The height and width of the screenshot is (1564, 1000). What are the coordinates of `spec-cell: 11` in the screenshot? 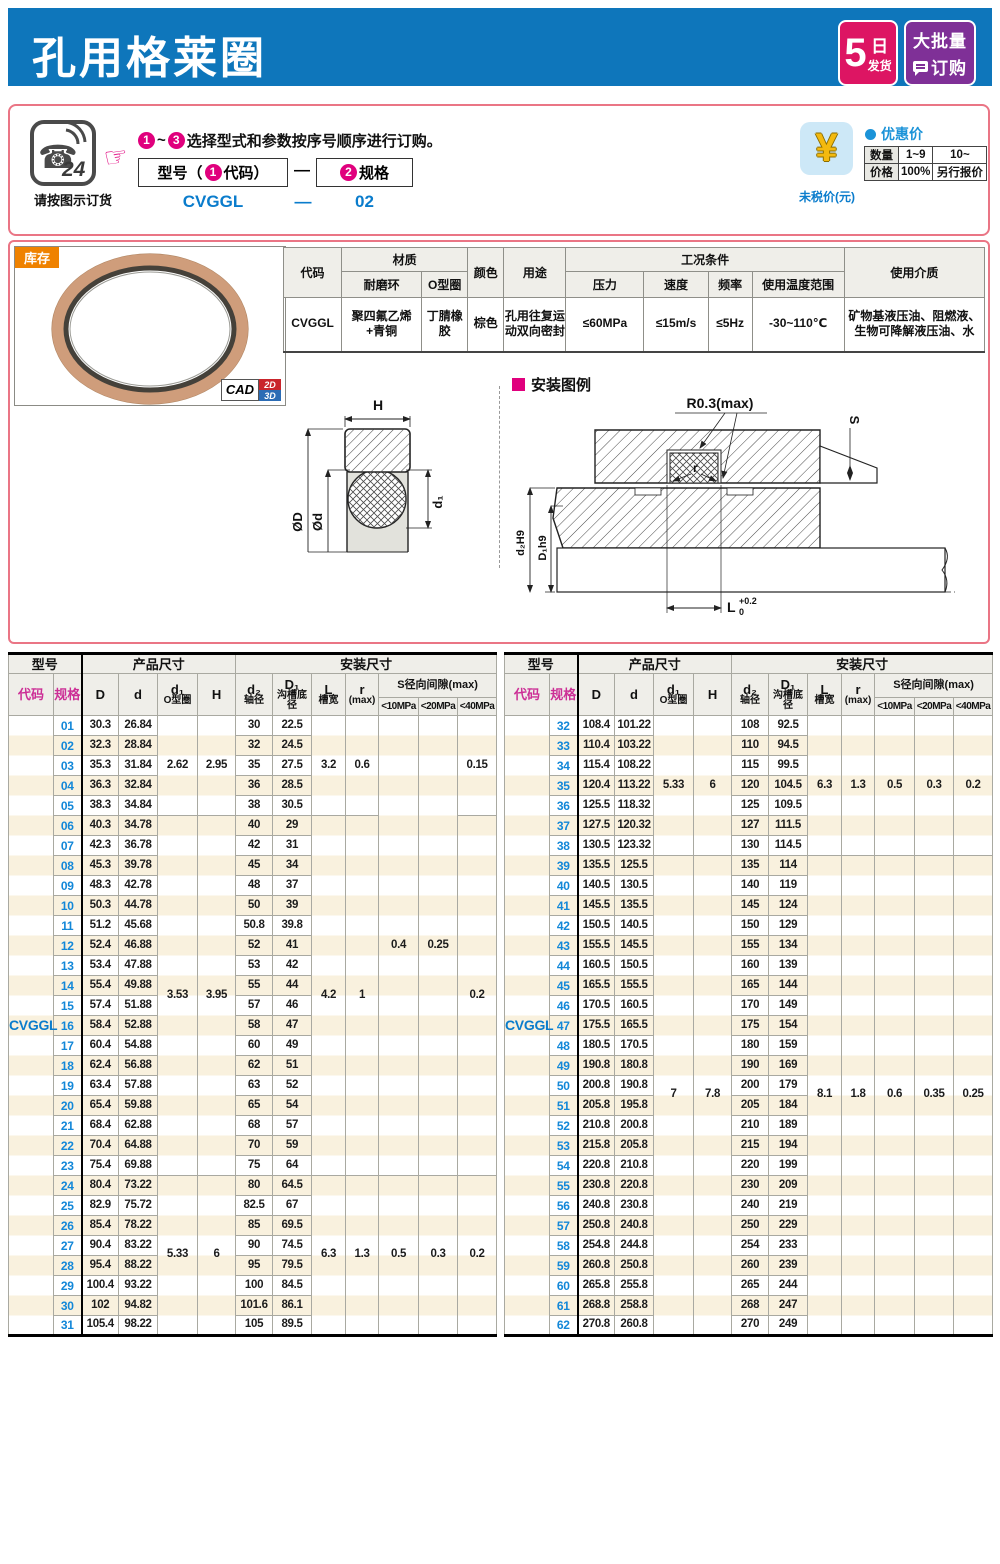 It's located at (67, 925).